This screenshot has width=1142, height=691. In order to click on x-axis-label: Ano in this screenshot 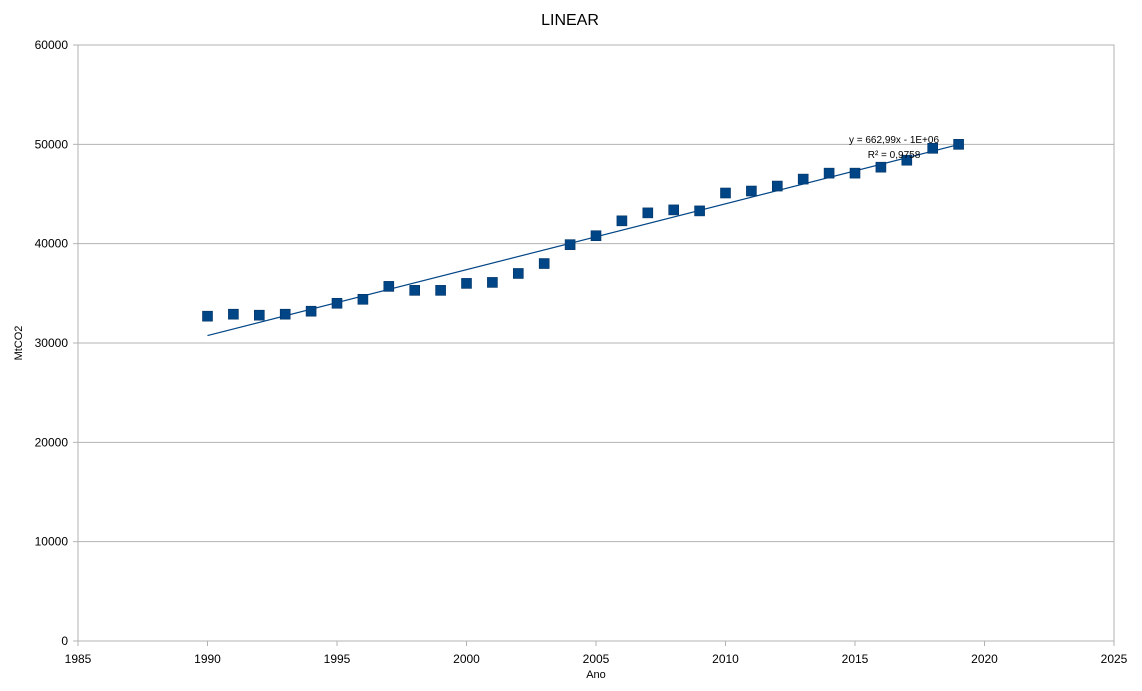, I will do `click(596, 675)`.